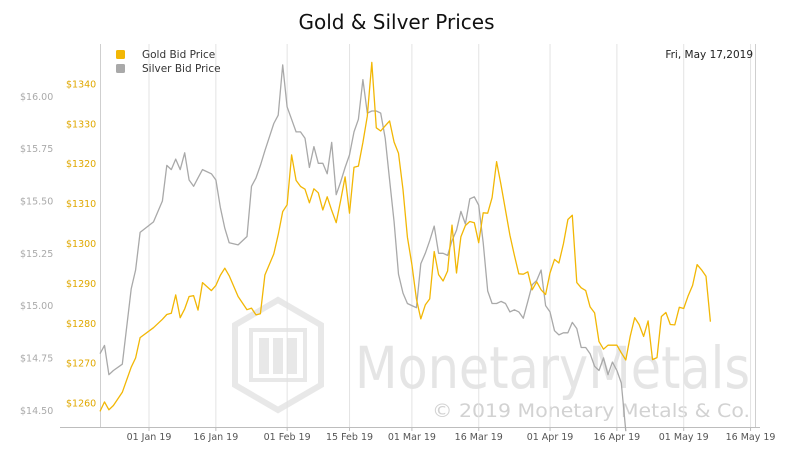  What do you see at coordinates (412, 437) in the screenshot?
I see `x-tick-label: 01 Mar 19` at bounding box center [412, 437].